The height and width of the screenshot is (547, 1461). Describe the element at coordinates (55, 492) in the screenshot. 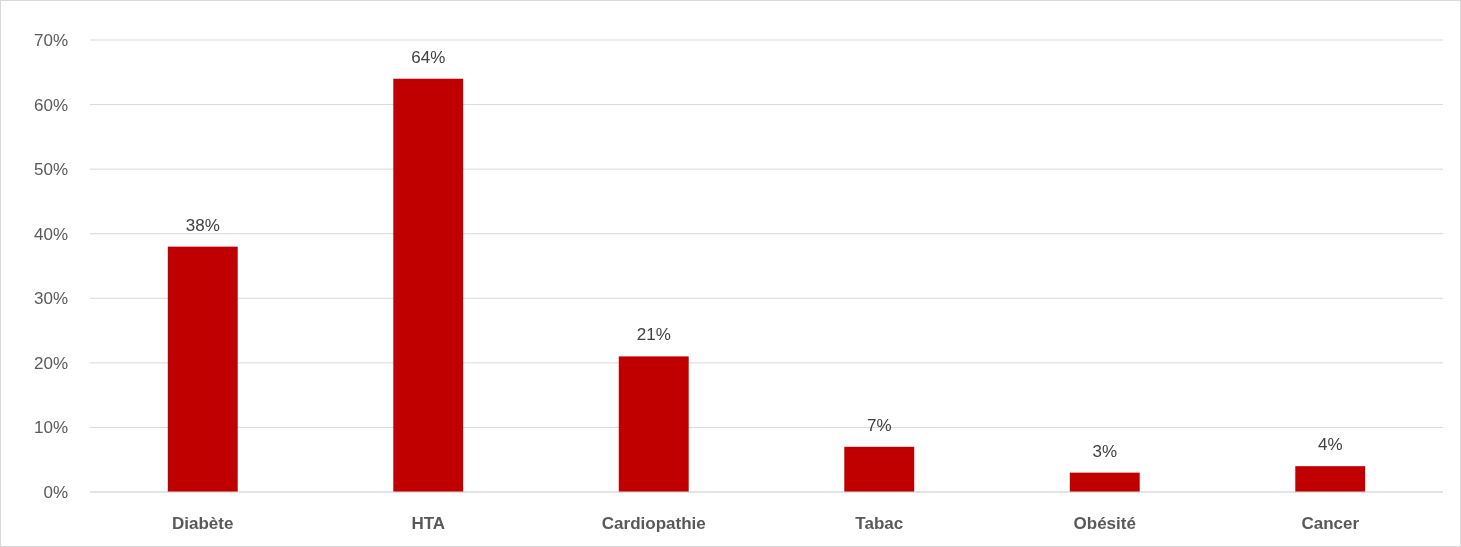

I see `y-tick-label: 0%` at that location.